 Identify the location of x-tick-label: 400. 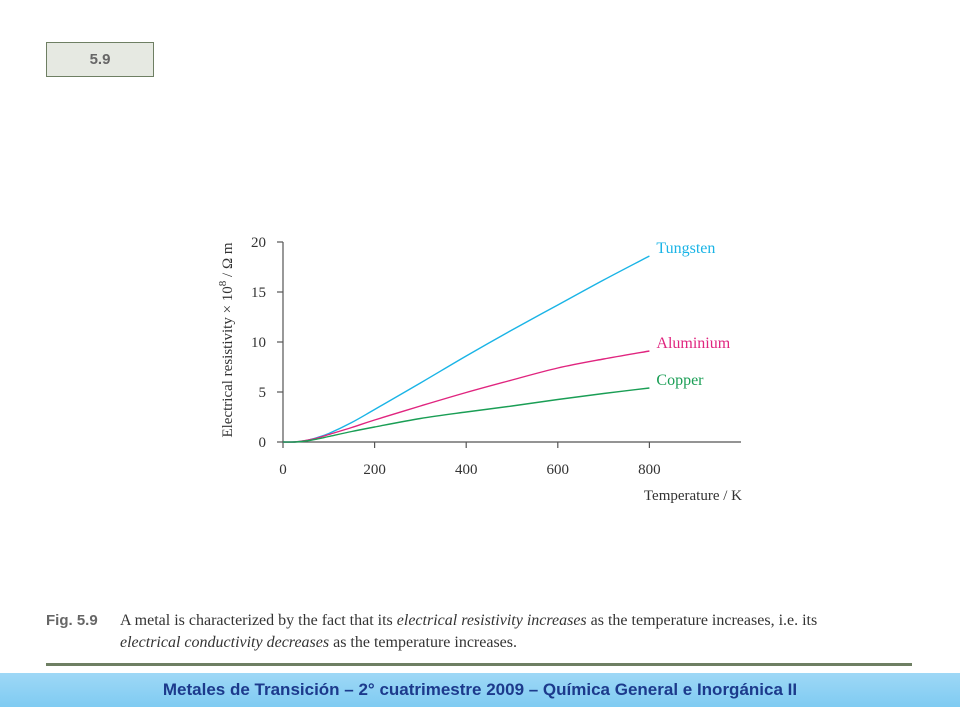
(466, 470).